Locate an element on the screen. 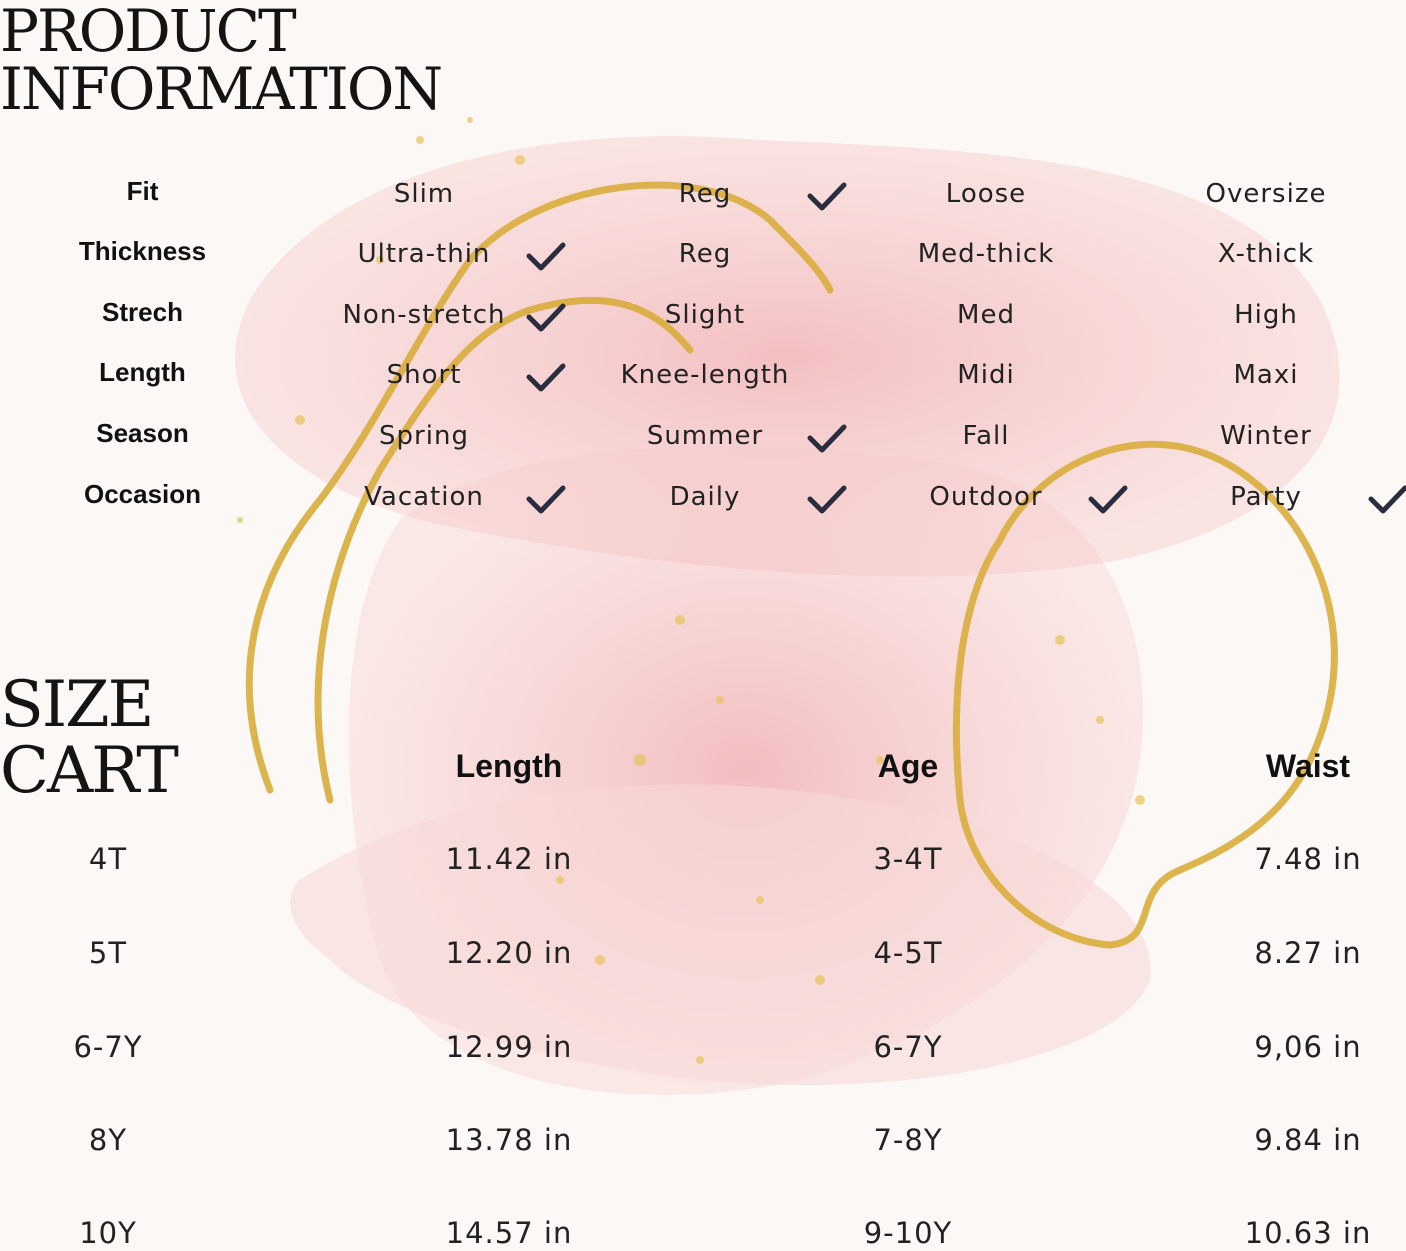 This screenshot has height=1251, width=1406. attribute-option: Summer is located at coordinates (705, 436).